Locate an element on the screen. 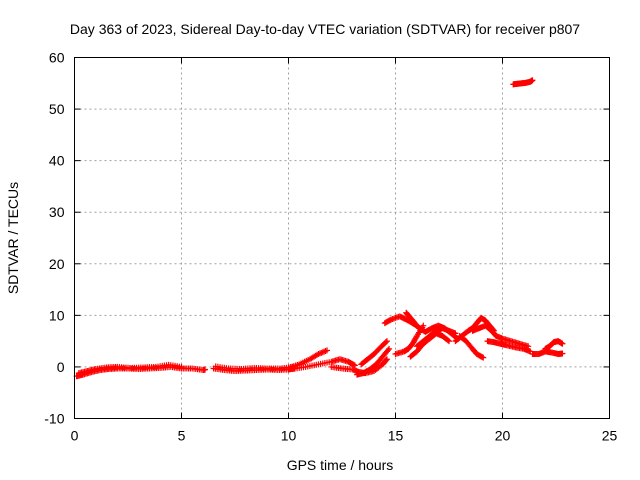 The width and height of the screenshot is (640, 480). y-tick-label: 20 is located at coordinates (57, 264).